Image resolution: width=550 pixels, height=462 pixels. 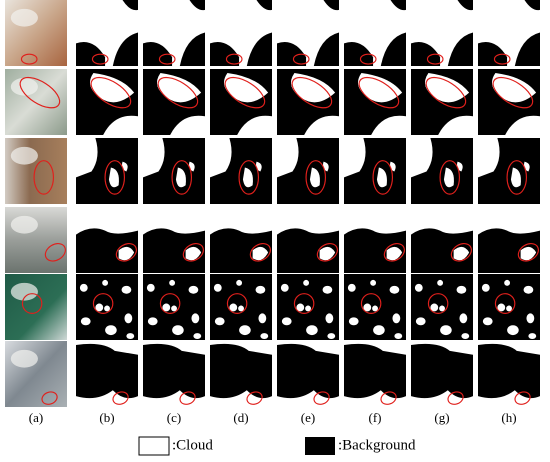 I want to click on legend-cloud-swatch, so click(x=154, y=446).